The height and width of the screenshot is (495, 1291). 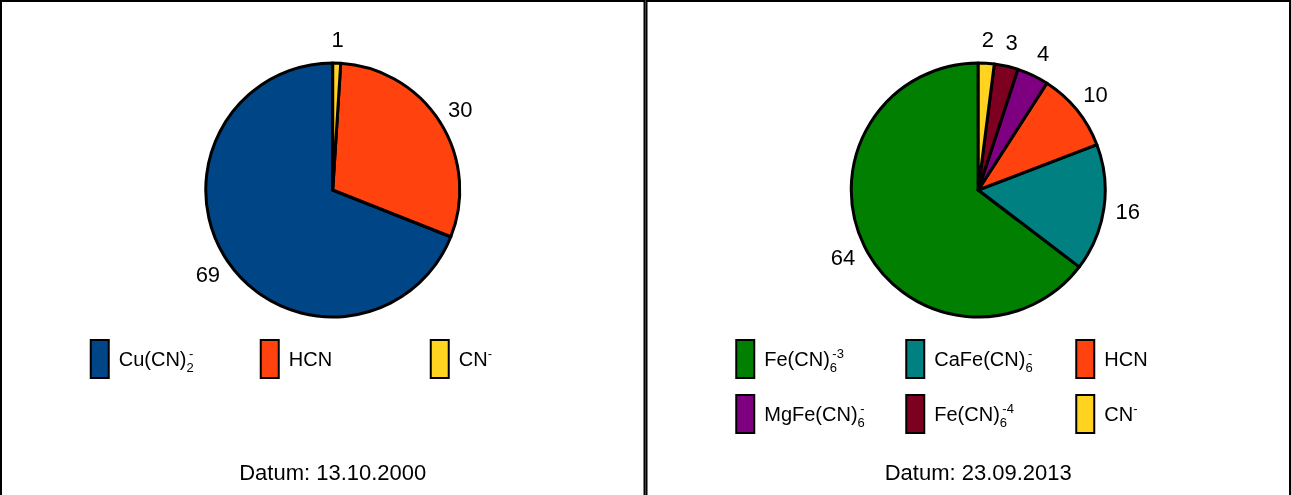 What do you see at coordinates (978, 472) in the screenshot?
I see `text: Datum: 23.09.2013` at bounding box center [978, 472].